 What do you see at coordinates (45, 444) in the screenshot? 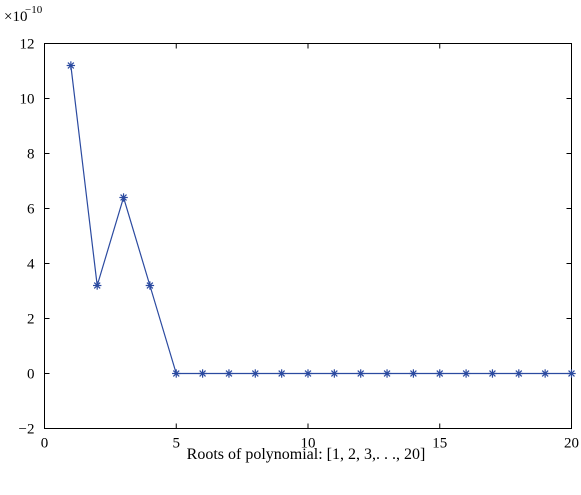
I see `x-tick-label: 0` at bounding box center [45, 444].